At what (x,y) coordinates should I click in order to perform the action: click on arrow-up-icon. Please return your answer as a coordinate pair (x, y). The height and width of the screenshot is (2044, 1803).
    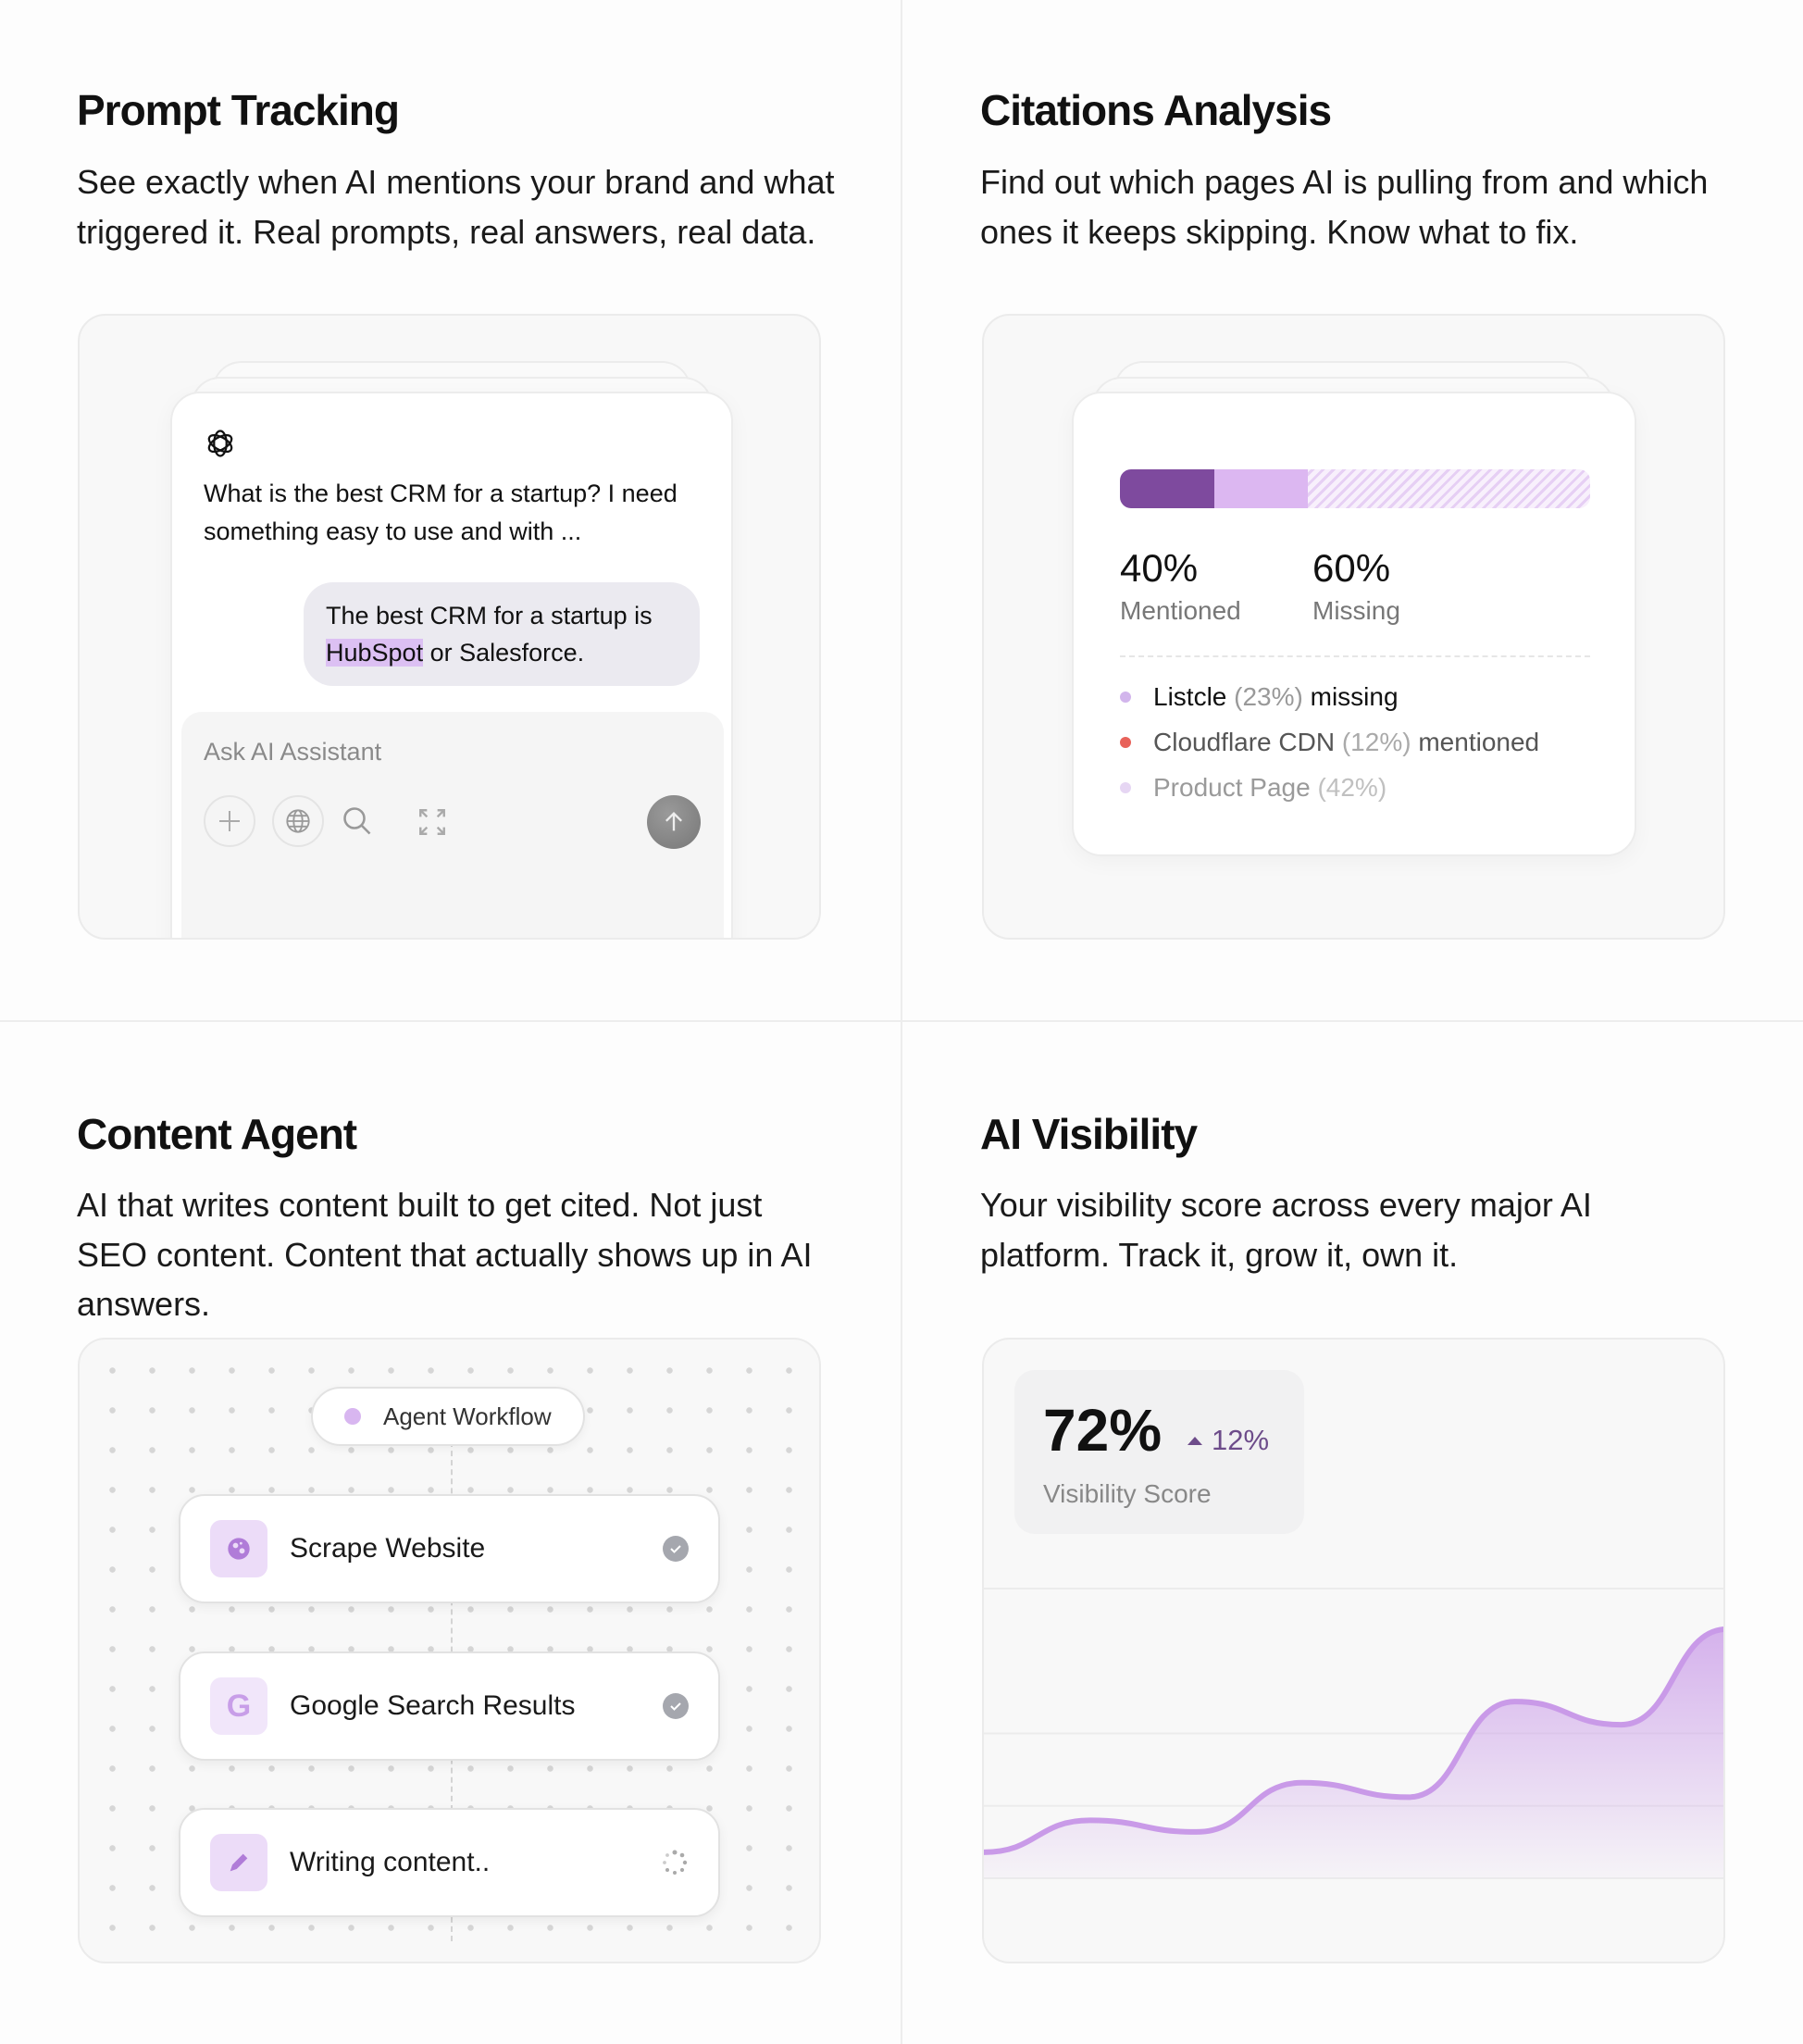
    Looking at the image, I should click on (673, 821).